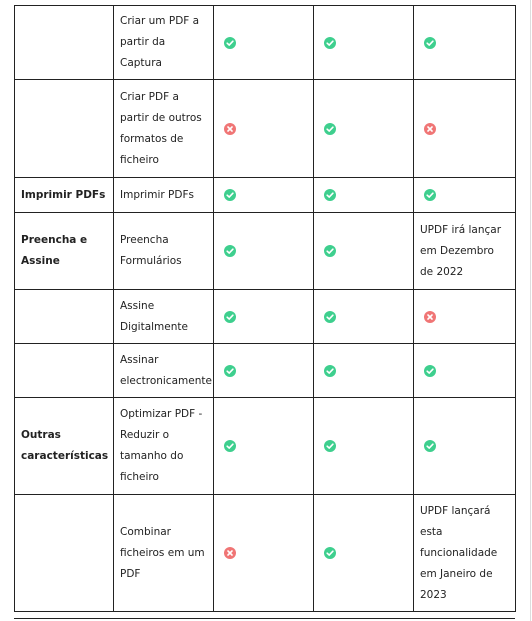 This screenshot has width=532, height=621. Describe the element at coordinates (530, 310) in the screenshot. I see `edge` at that location.